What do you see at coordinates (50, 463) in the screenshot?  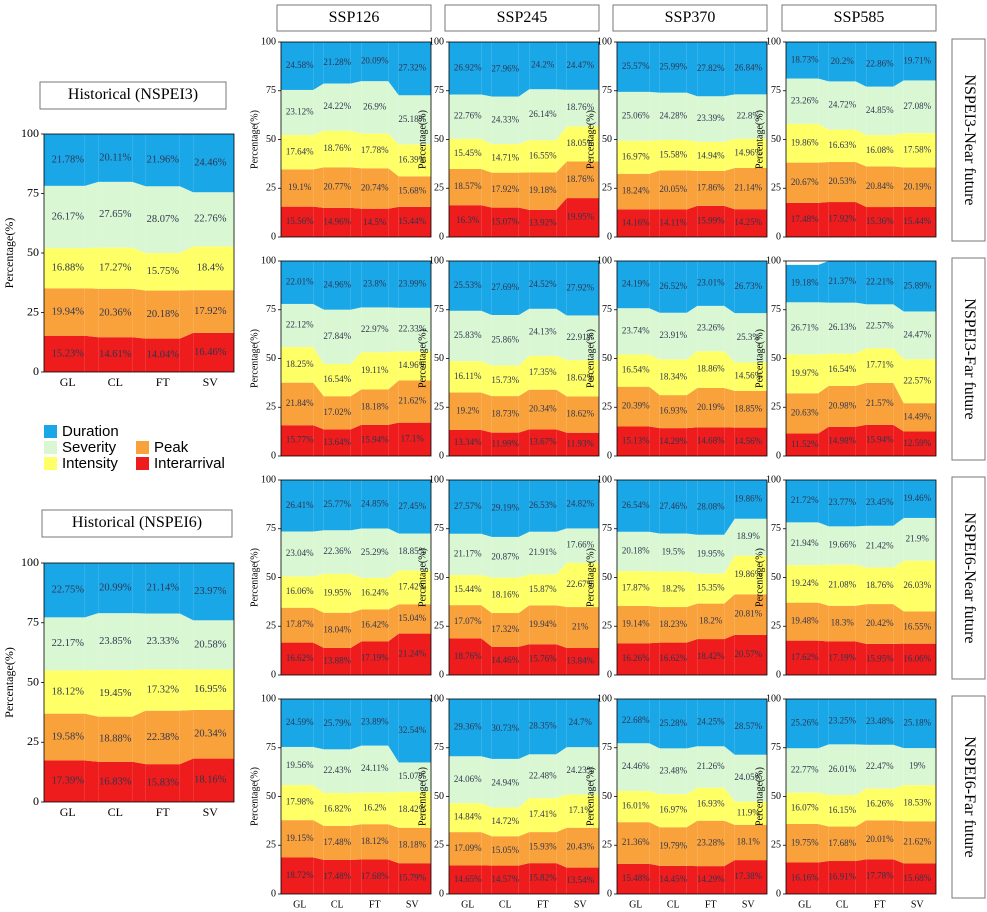 I see `legend-swatch` at bounding box center [50, 463].